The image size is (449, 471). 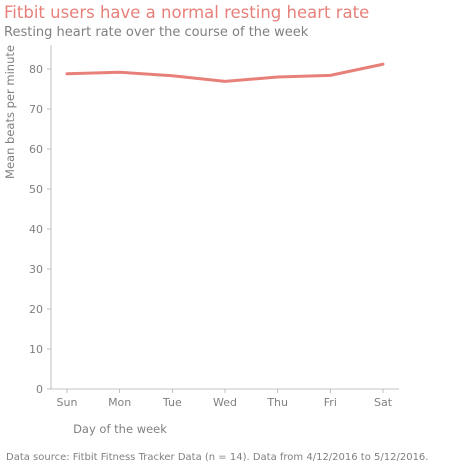 I want to click on x-tick-label: Mon, so click(x=119, y=402).